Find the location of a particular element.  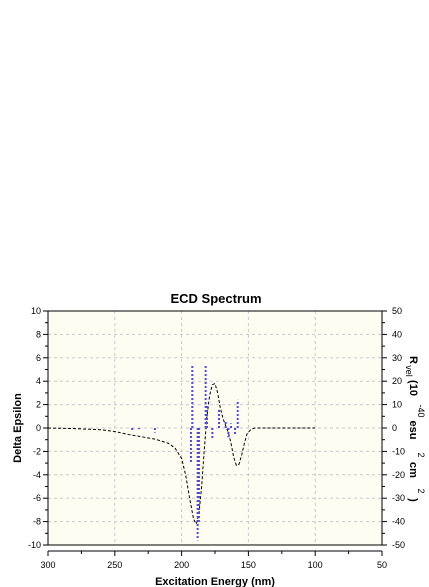

y-right-label-part: ) is located at coordinates (413, 500).